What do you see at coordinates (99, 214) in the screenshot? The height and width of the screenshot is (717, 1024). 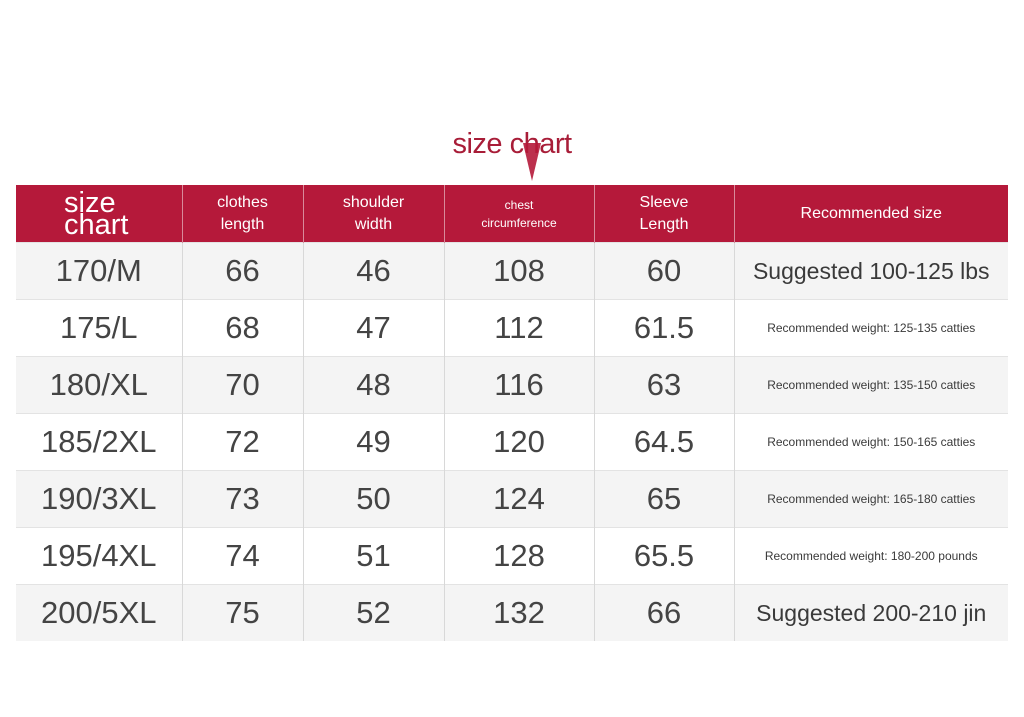 I see `header-size: size chart` at bounding box center [99, 214].